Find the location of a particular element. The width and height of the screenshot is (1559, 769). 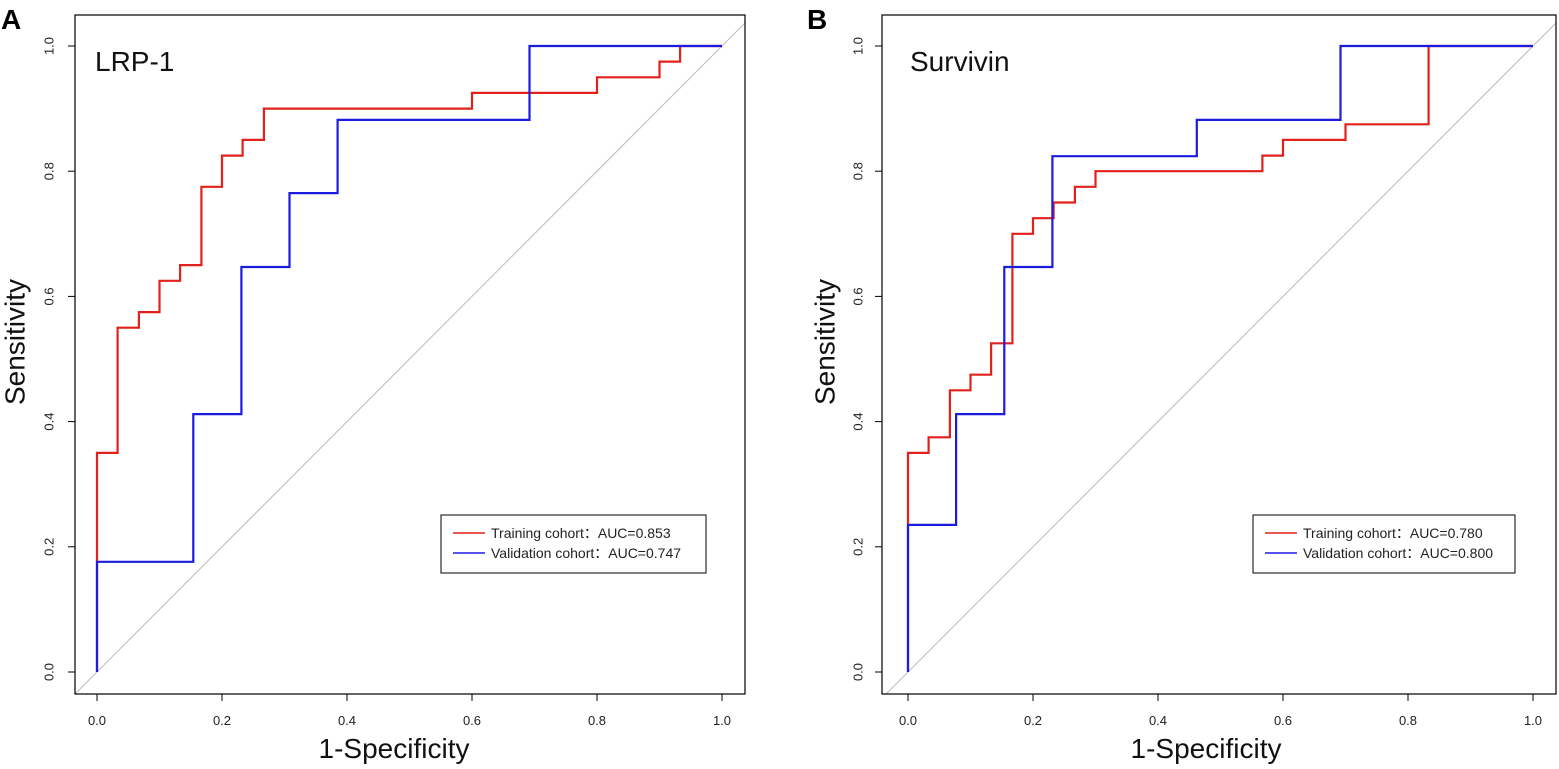

panel-title: Survivin is located at coordinates (960, 61).